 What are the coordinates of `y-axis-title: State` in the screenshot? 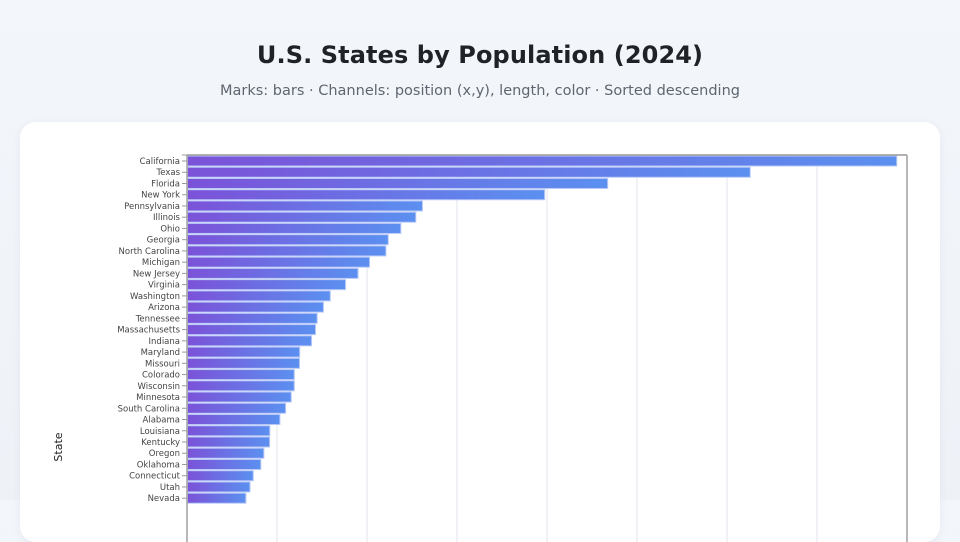 It's located at (58, 446).